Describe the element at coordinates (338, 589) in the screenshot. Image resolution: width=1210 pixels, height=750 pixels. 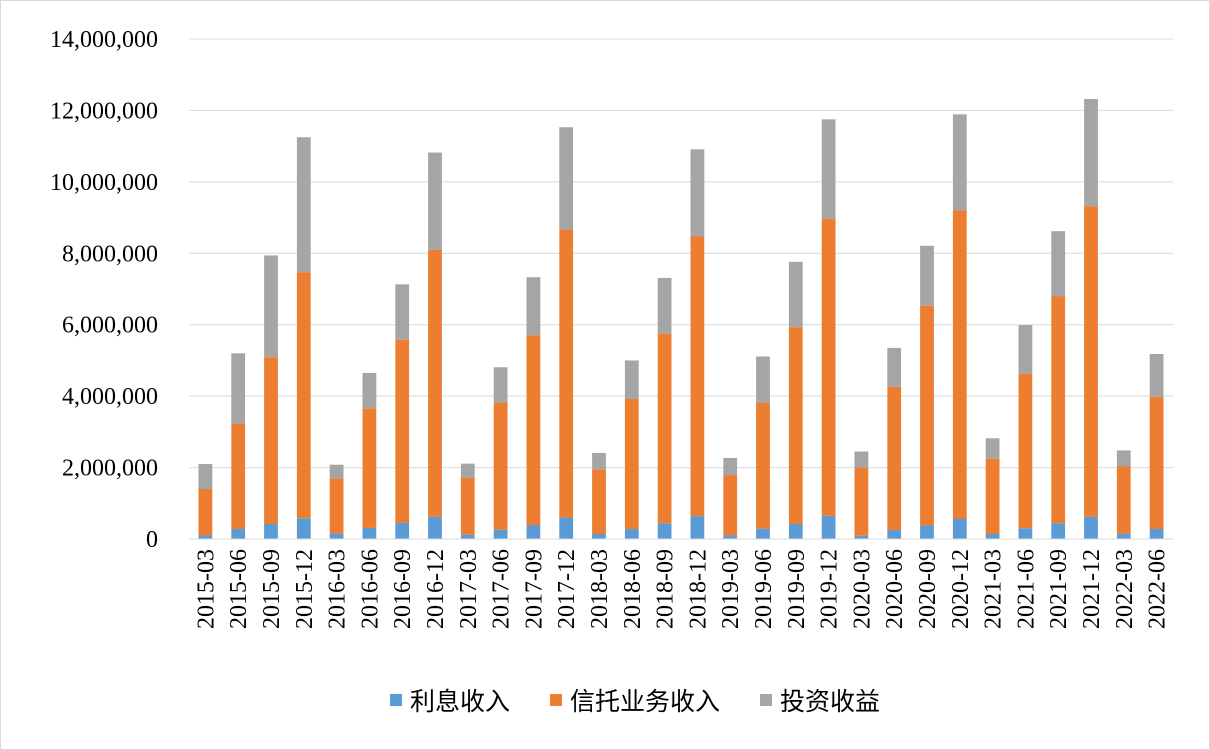
I see `x-tick-label: 2016-03` at that location.